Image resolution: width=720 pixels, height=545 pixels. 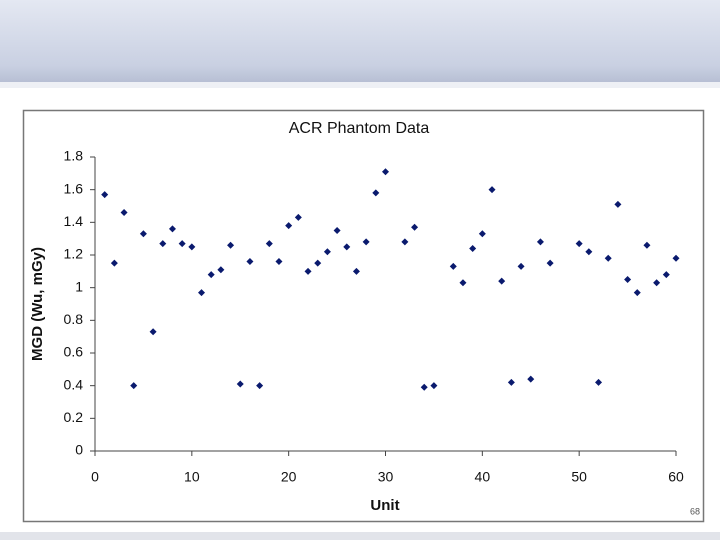 I want to click on footer-band, so click(x=360, y=536).